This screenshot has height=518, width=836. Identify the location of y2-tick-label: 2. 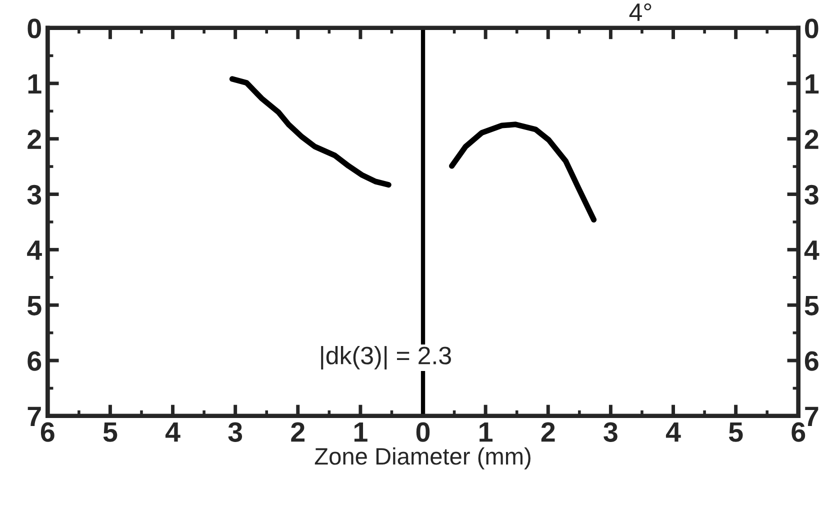
(811, 139).